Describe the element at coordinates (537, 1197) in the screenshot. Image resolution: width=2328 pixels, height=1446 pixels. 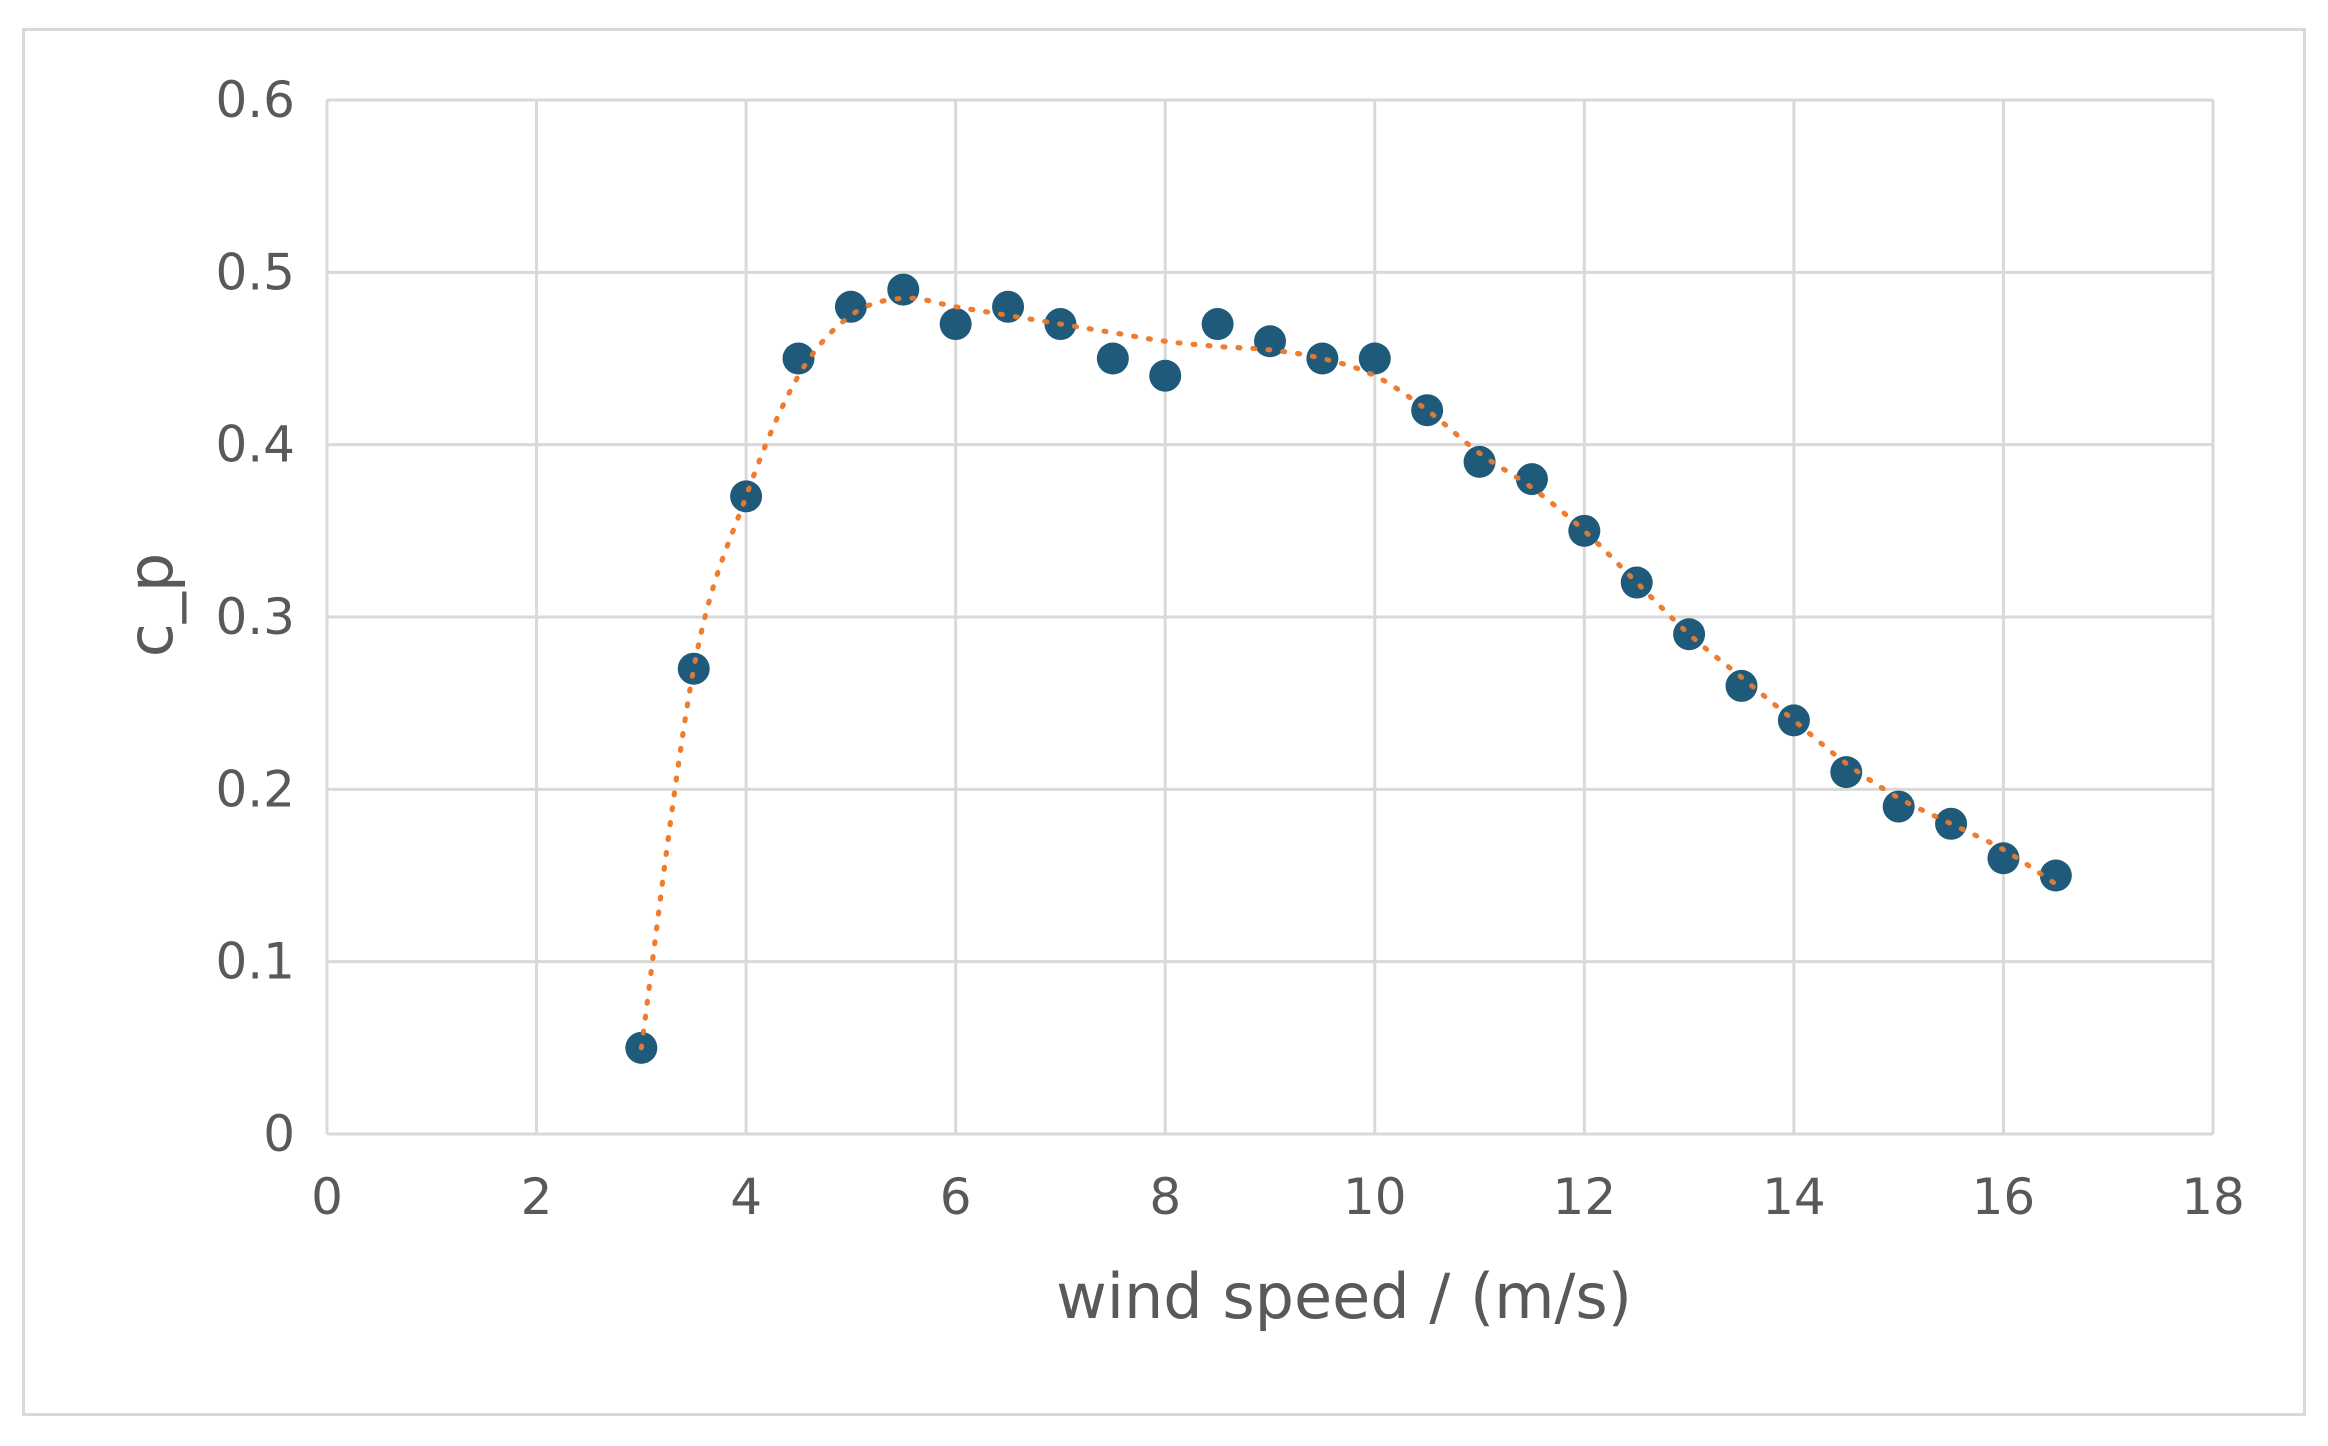
I see `x-tick-label: 2` at that location.